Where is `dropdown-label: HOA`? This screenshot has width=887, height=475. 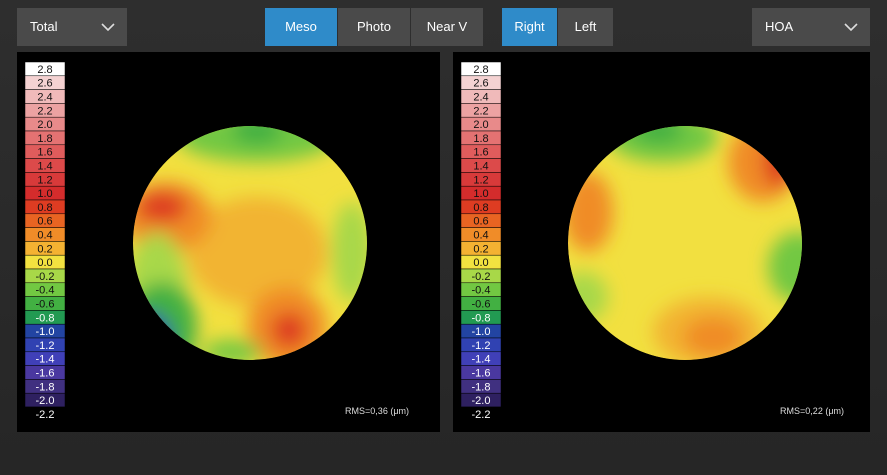 dropdown-label: HOA is located at coordinates (779, 26).